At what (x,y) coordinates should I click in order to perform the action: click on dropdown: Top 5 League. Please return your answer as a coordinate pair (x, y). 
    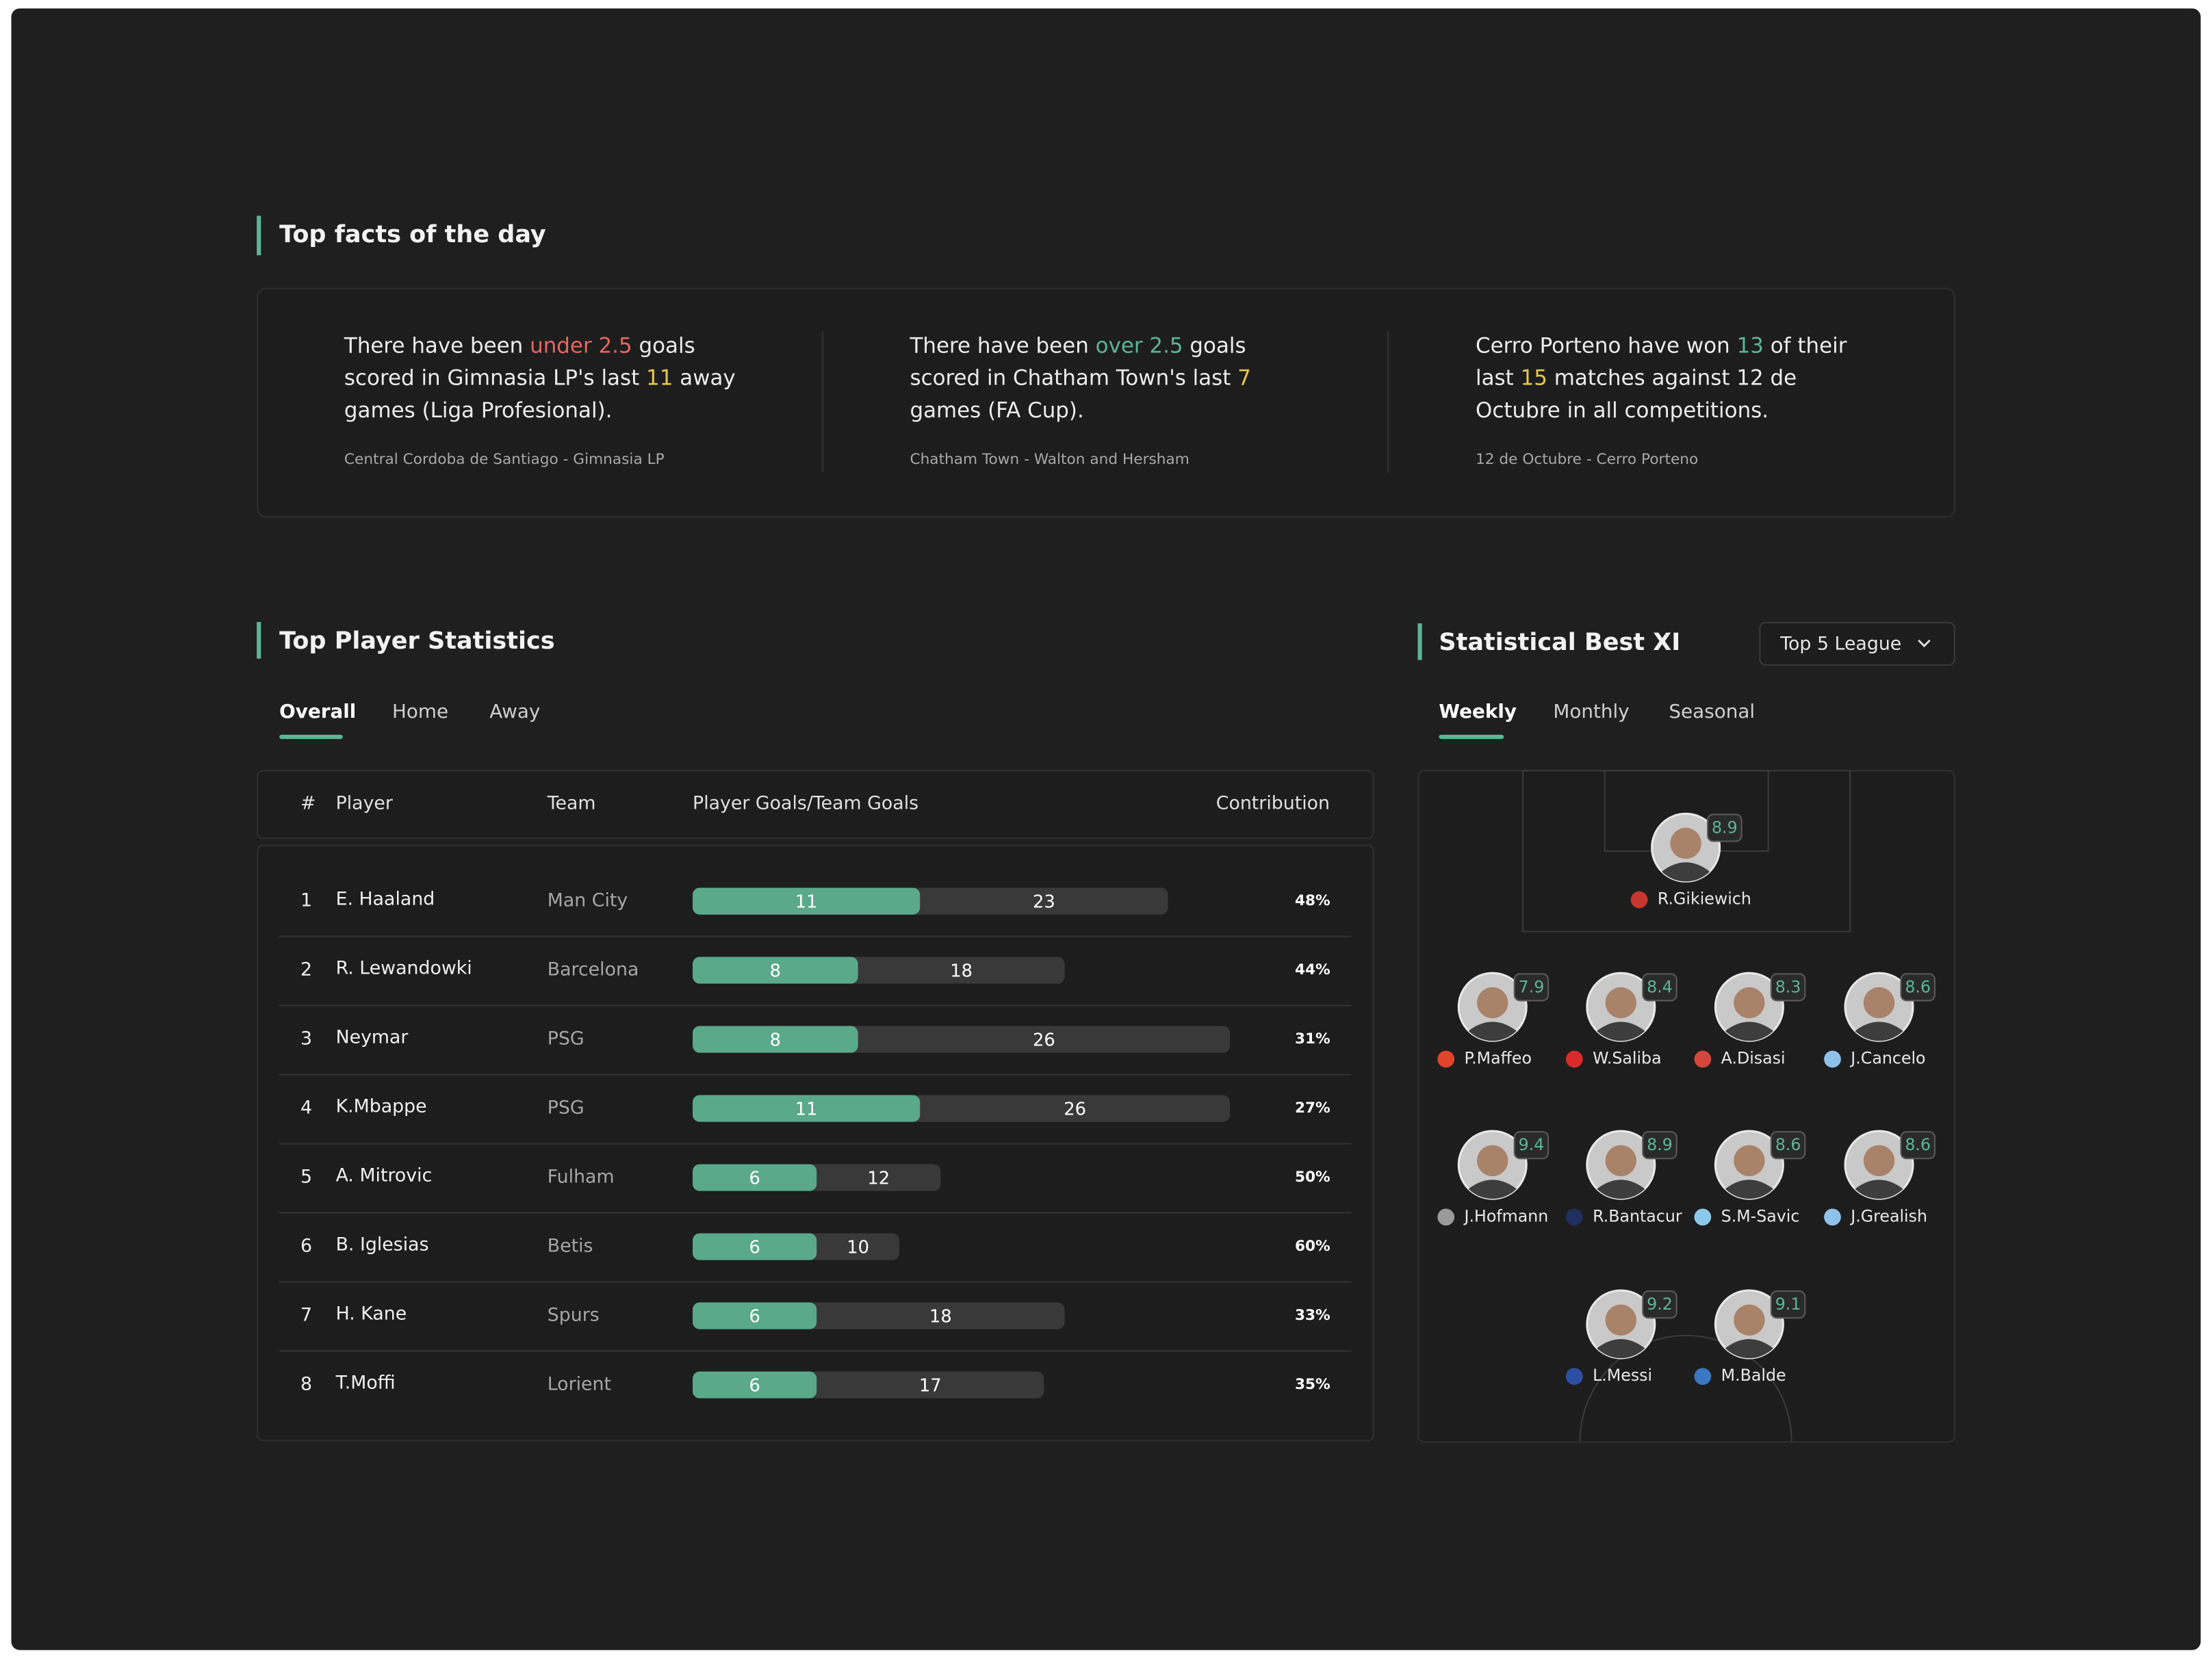
    Looking at the image, I should click on (1857, 643).